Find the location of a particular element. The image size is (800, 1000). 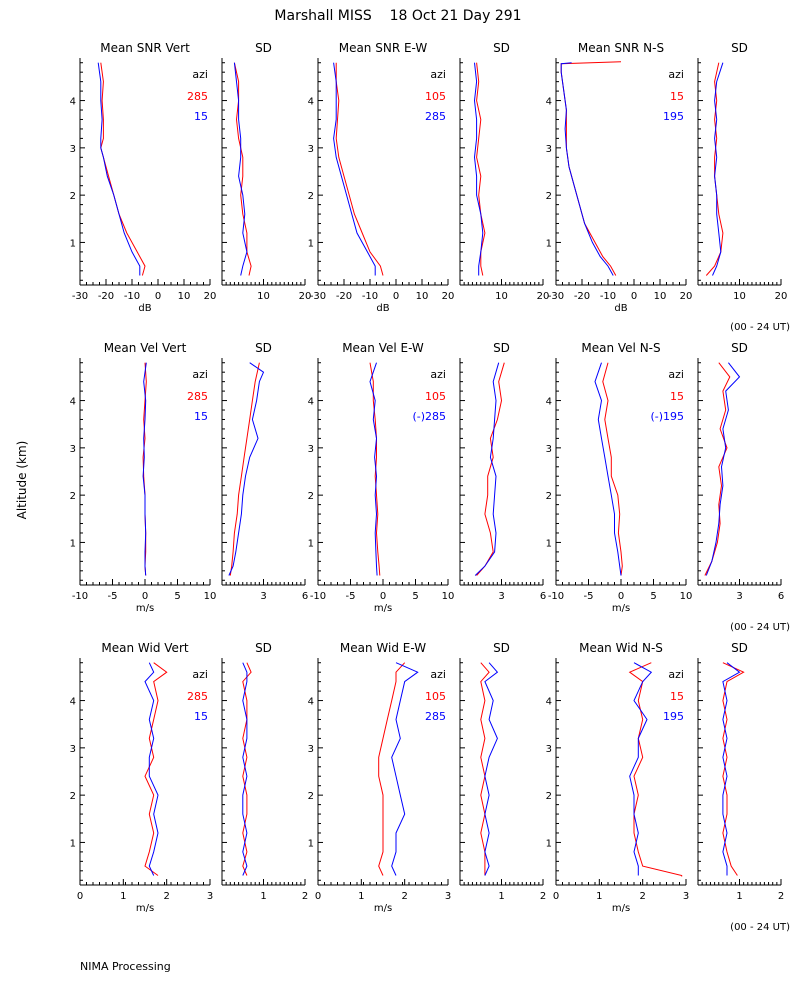

panel-vel-vert: Mean Vel Vert 1 2 3 4 -10 -5 0 5 10 m/s azi 285 15 is located at coordinates (143, 477).